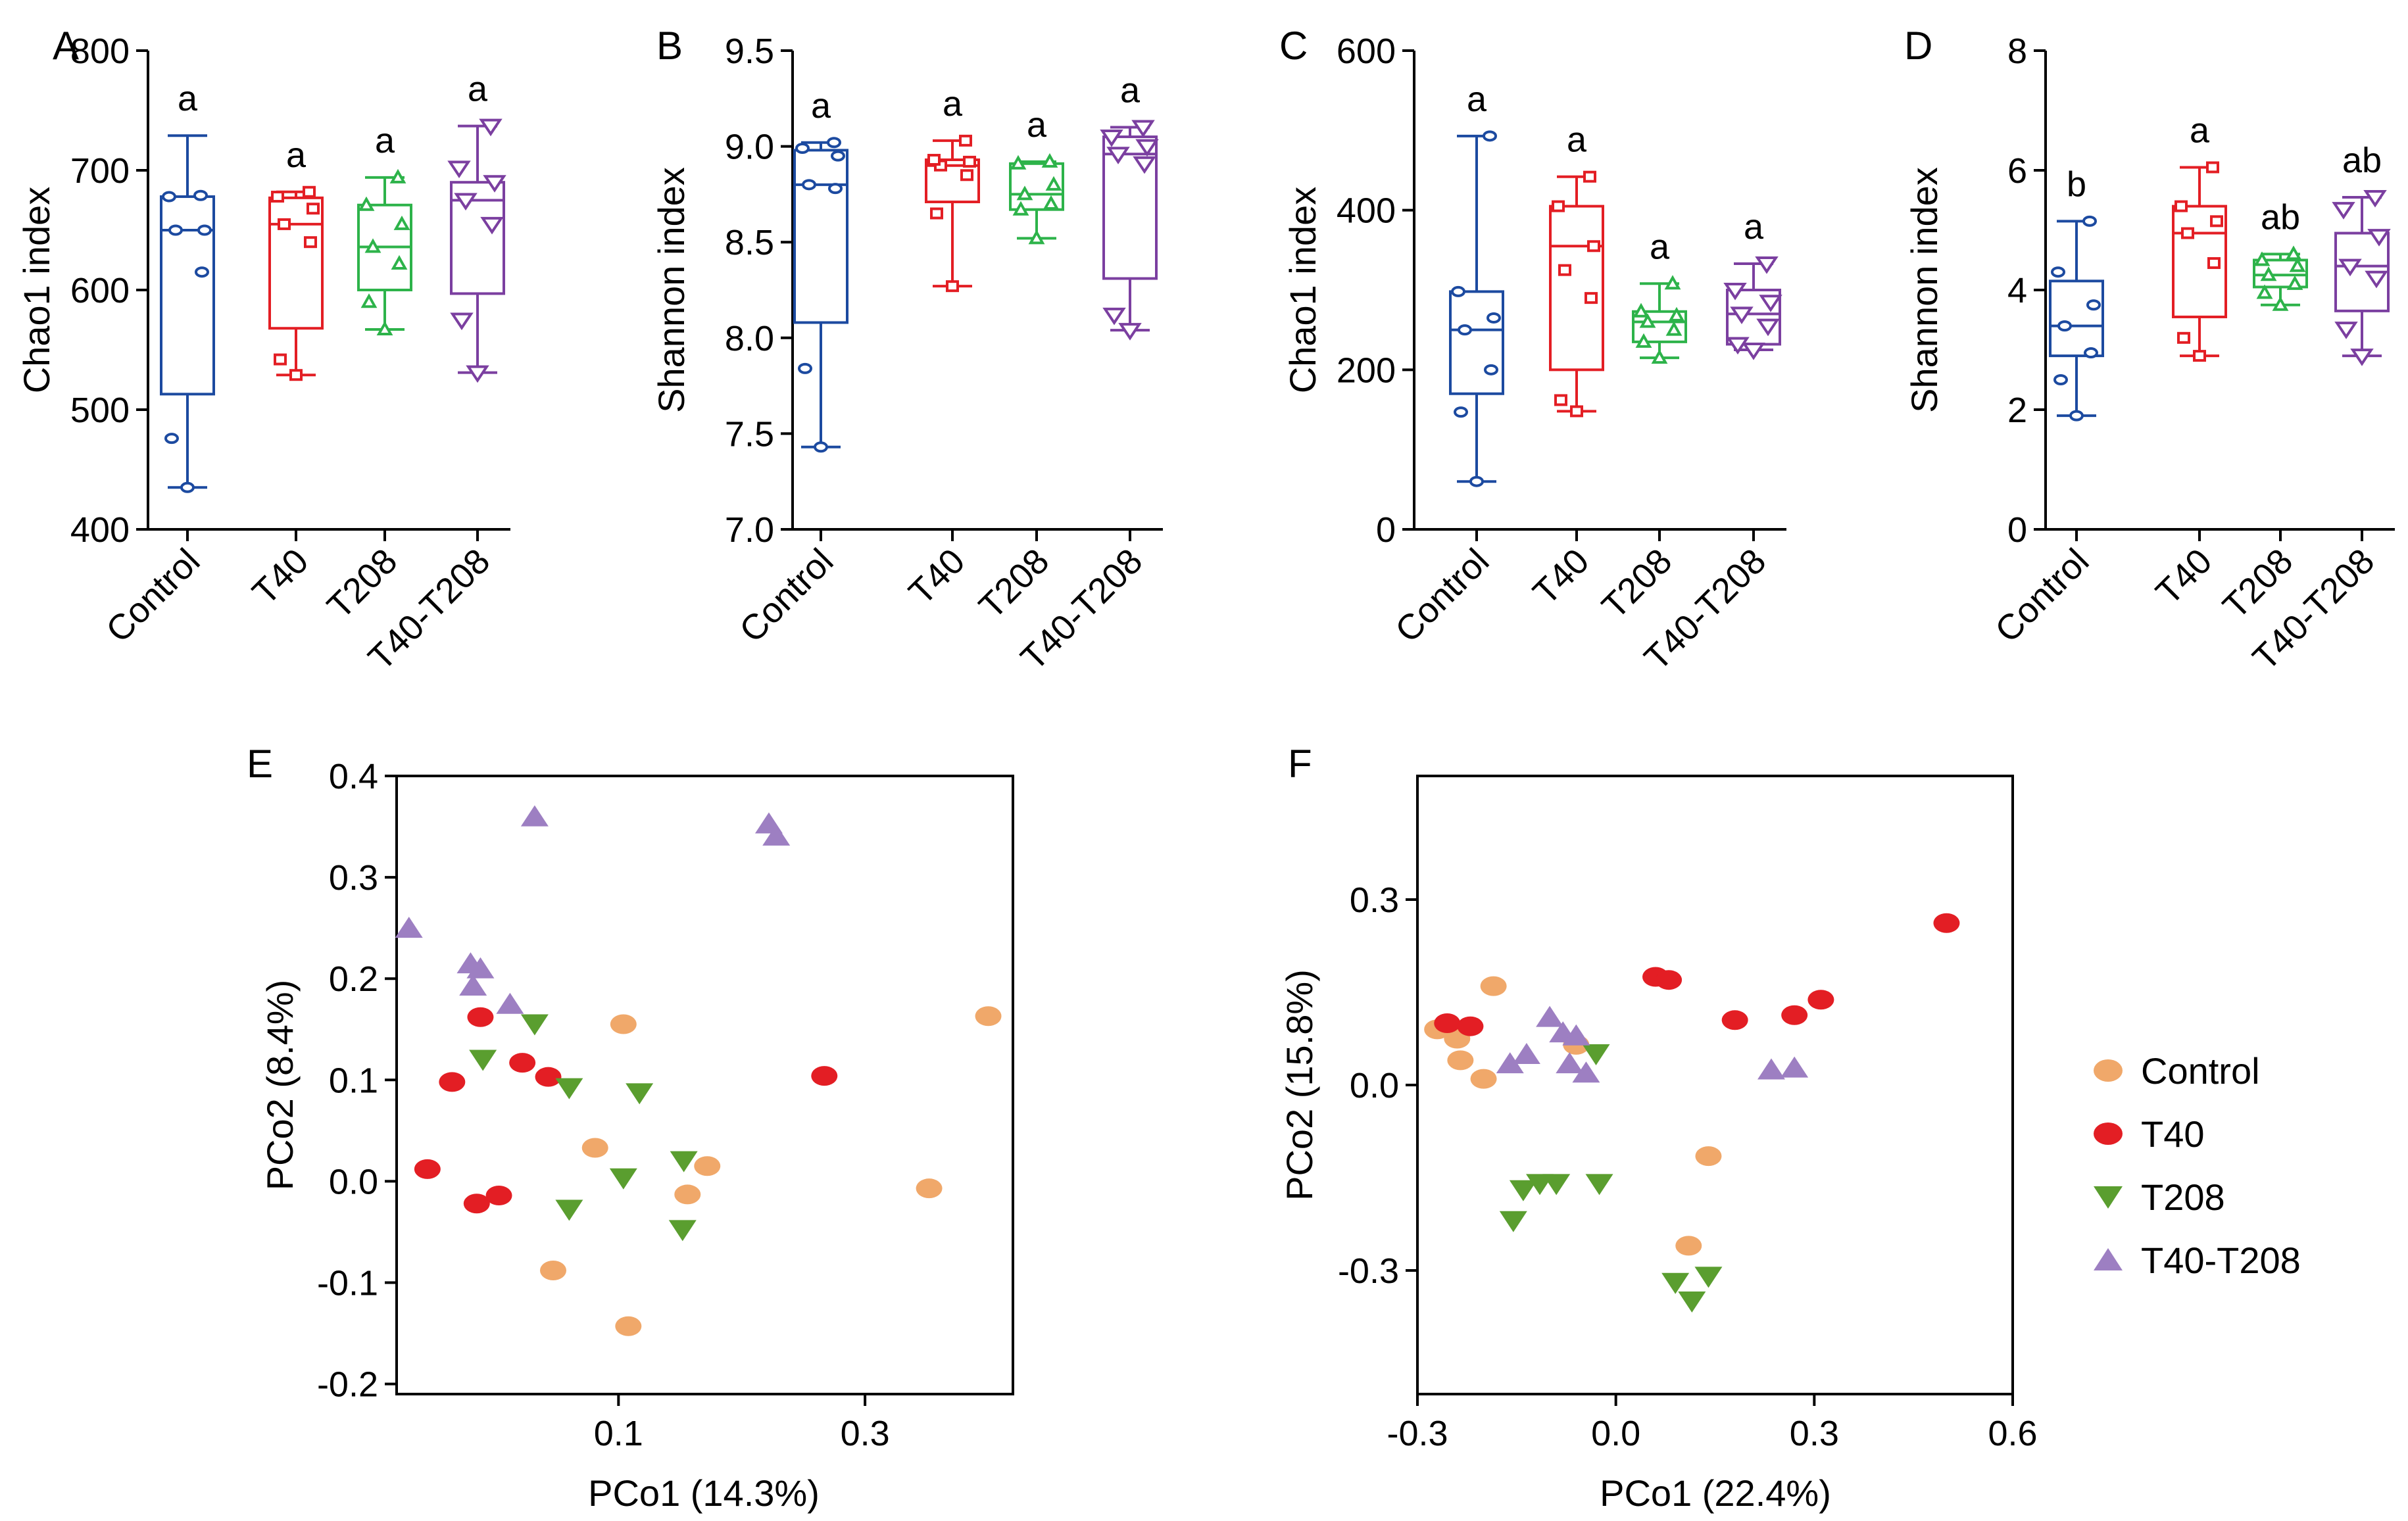 The width and height of the screenshot is (2408, 1521). I want to click on panel-c-letter: C, so click(1293, 46).